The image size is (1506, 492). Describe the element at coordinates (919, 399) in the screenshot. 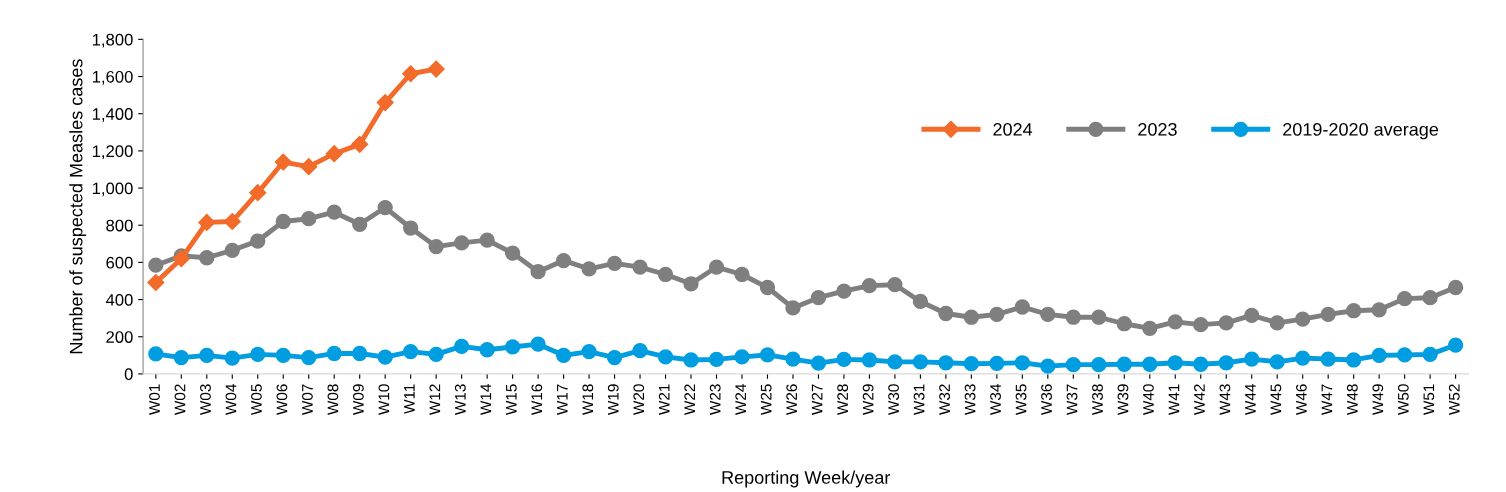

I see `x-tick-label: W31` at that location.